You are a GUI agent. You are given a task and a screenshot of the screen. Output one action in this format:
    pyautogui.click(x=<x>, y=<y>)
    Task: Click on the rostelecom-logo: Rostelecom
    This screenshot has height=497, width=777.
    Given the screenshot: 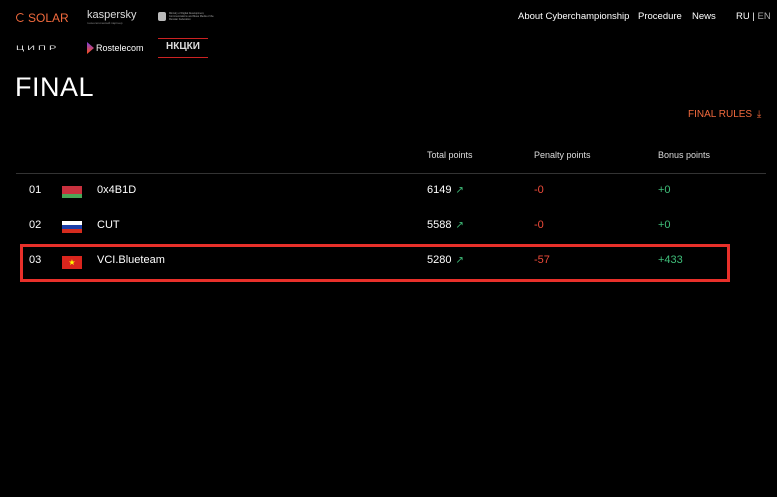 What is the action you would take?
    pyautogui.click(x=115, y=48)
    